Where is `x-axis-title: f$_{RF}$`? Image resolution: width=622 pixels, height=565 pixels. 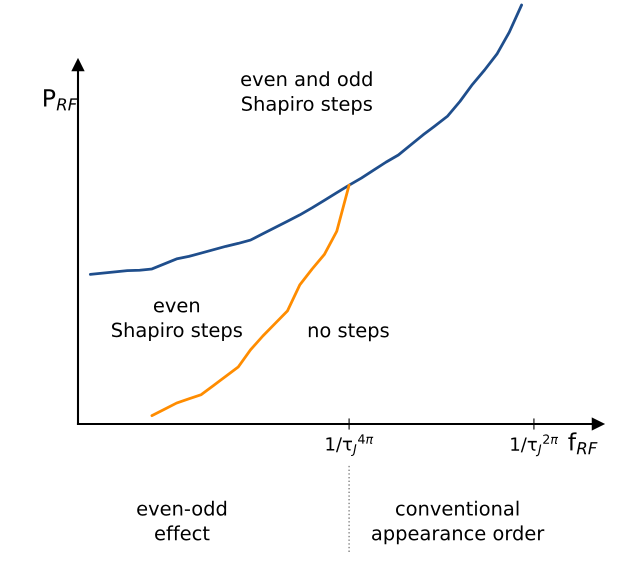
x-axis-title: f$_{RF}$ is located at coordinates (583, 443).